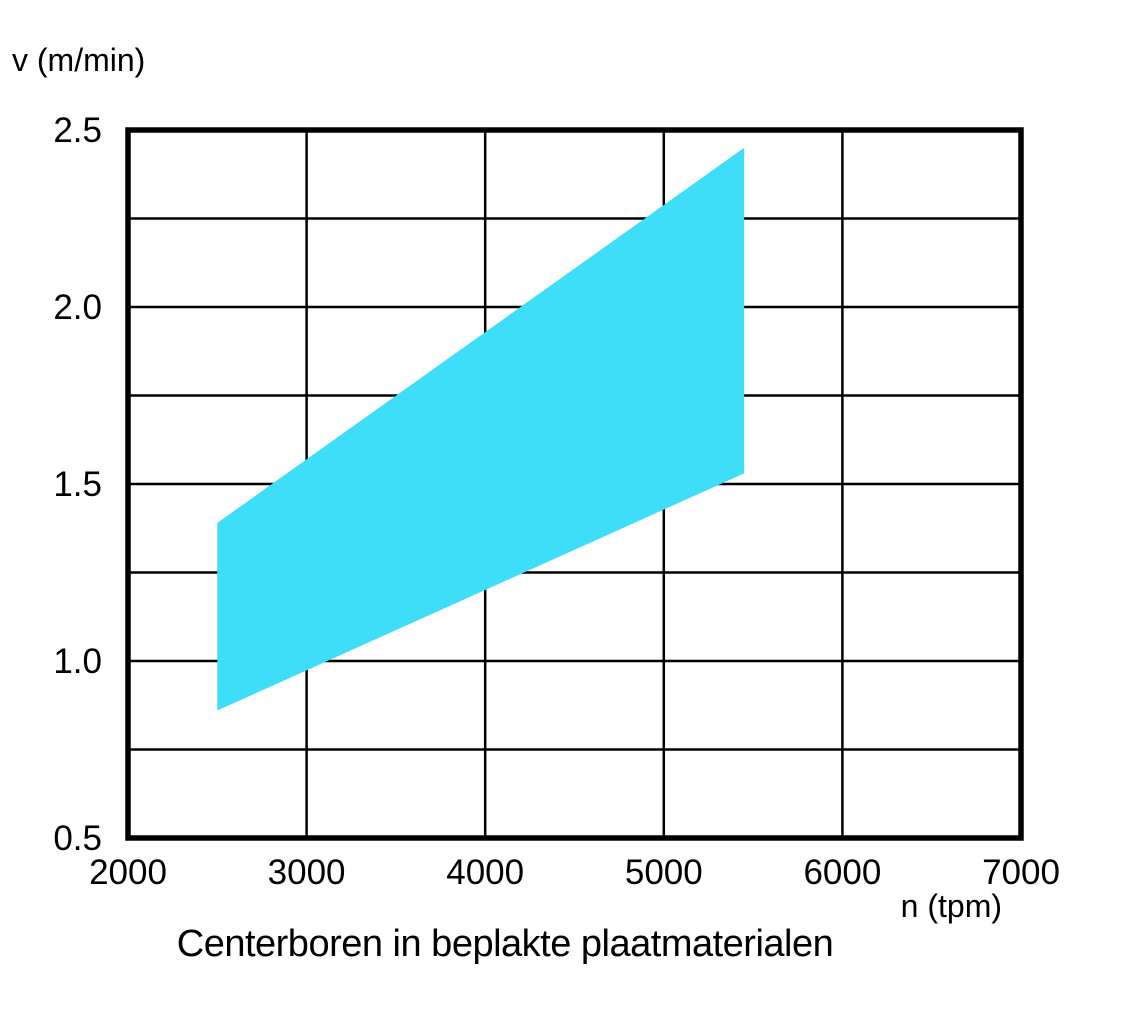 The image size is (1127, 1025). Describe the element at coordinates (77, 130) in the screenshot. I see `y-tick-label: 2.5` at that location.